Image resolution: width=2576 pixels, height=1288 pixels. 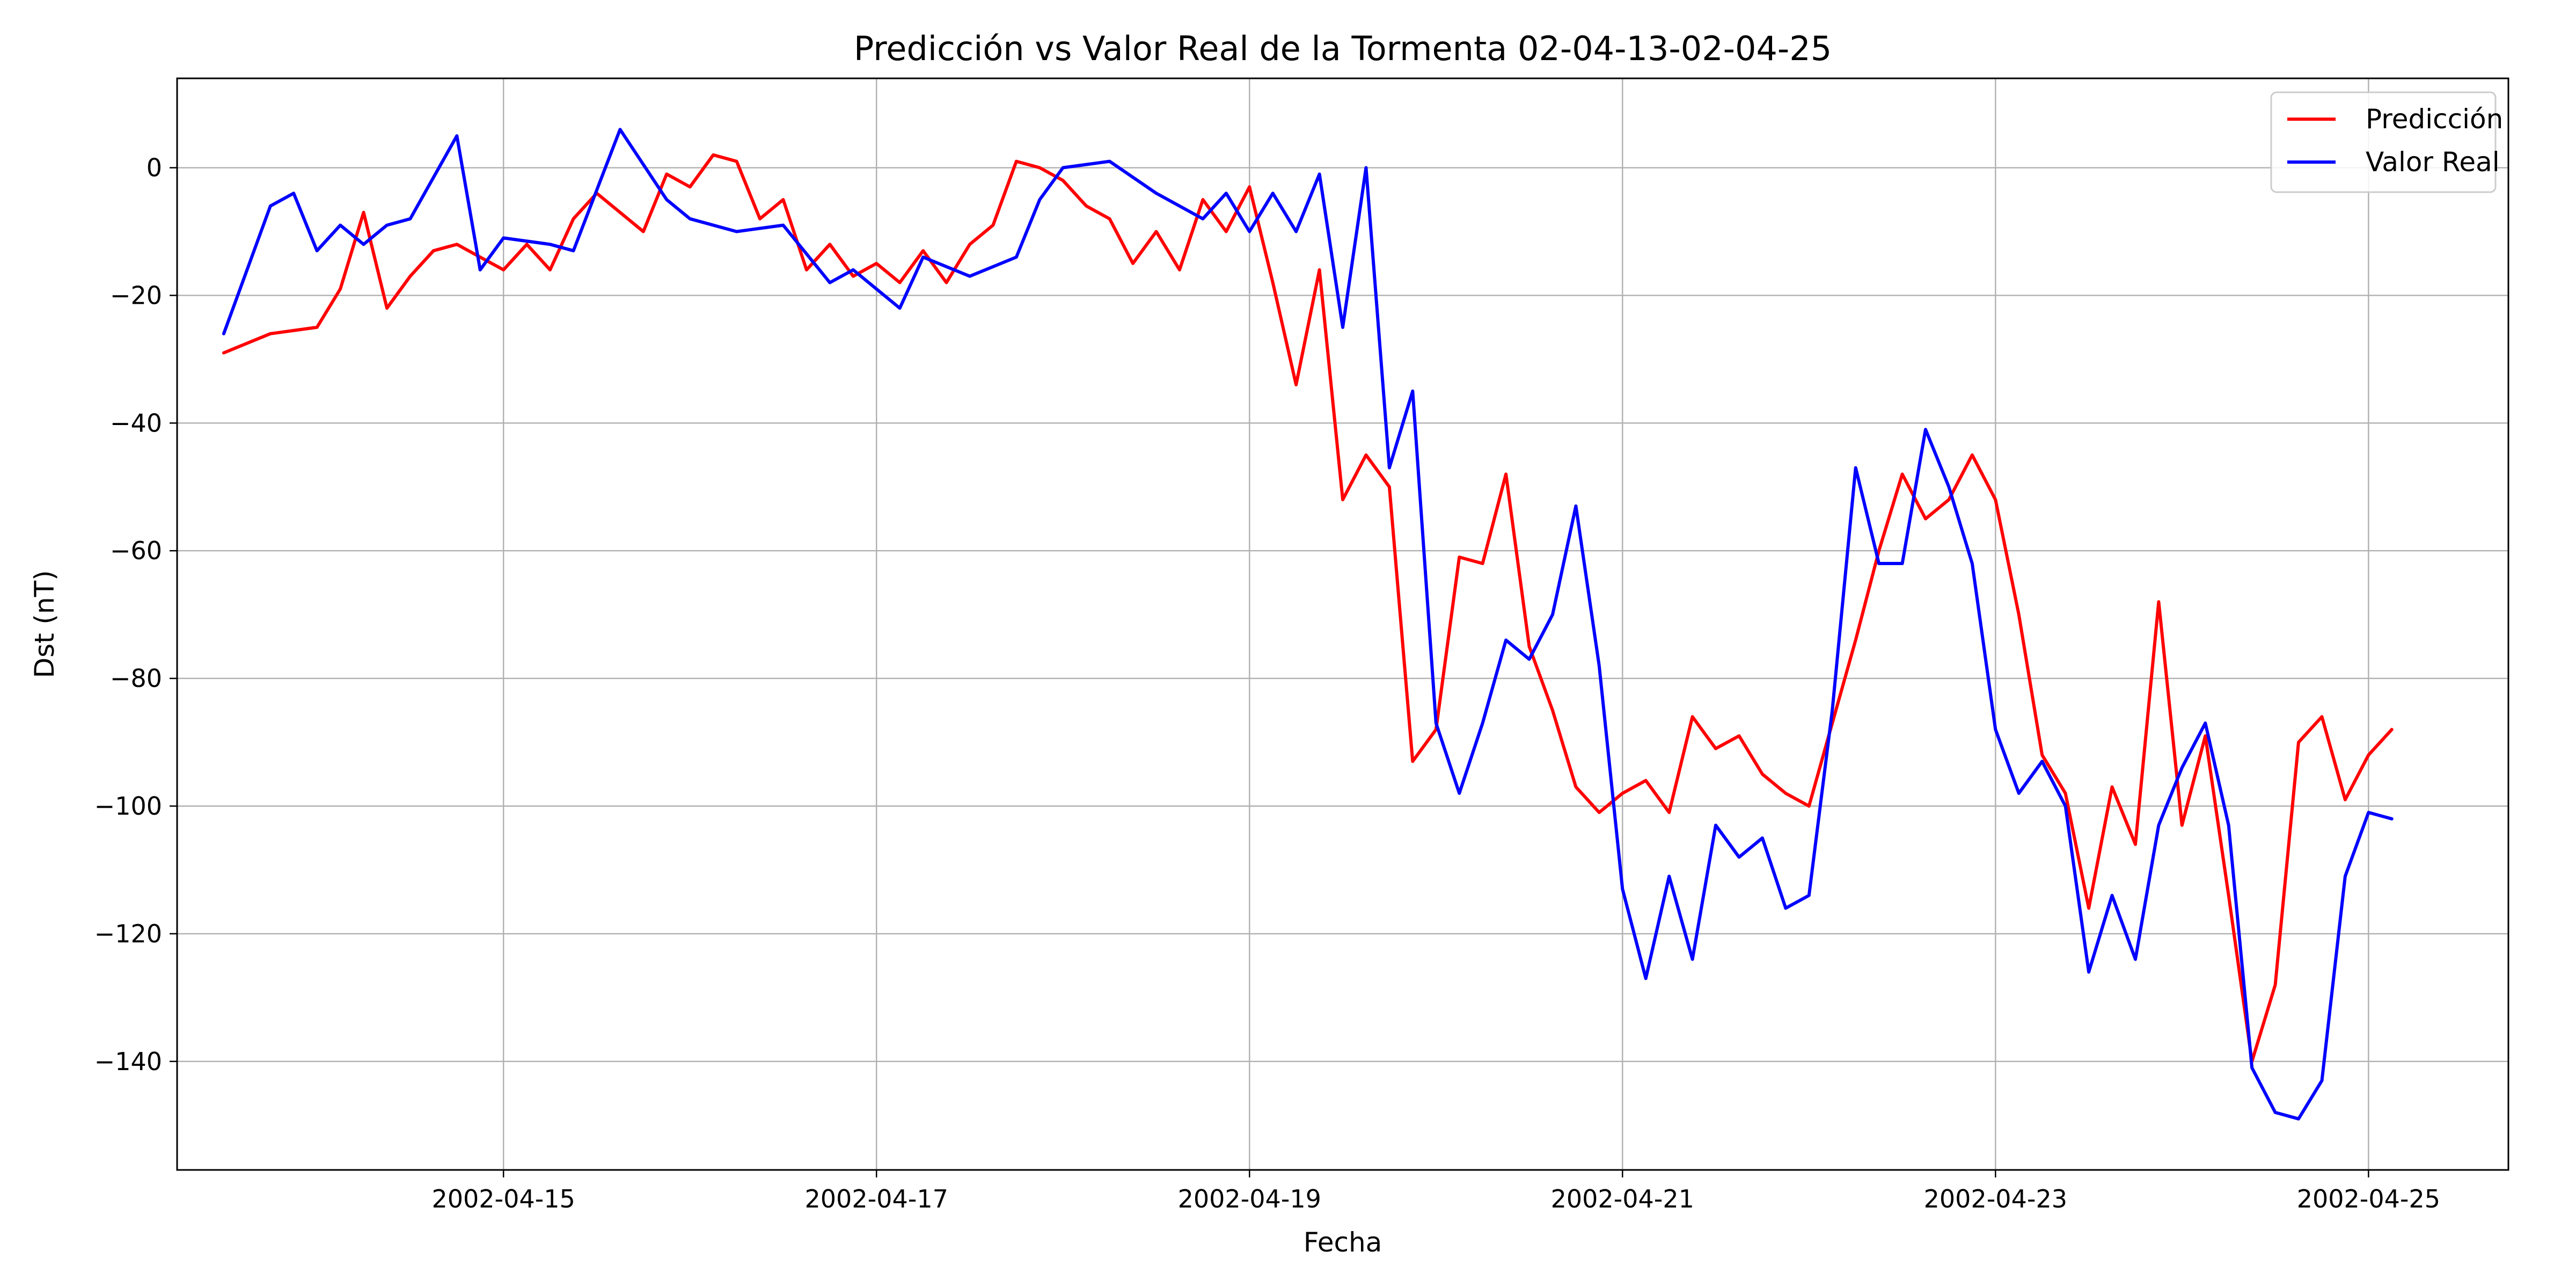 I want to click on y-tick-label: −80, so click(x=136, y=678).